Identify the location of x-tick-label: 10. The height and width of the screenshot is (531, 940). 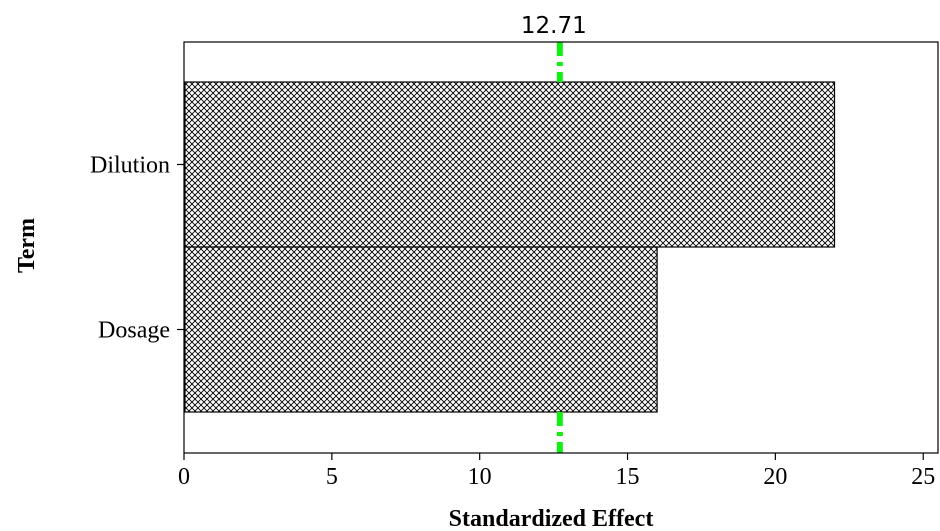
(480, 477).